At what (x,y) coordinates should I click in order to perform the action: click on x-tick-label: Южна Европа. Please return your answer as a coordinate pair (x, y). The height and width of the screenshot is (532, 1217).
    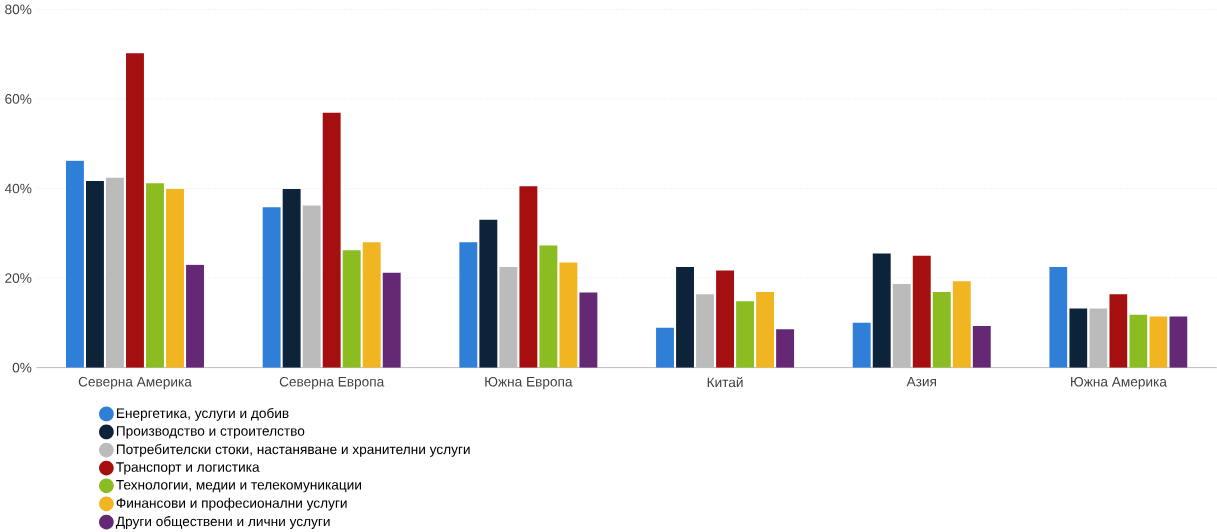
    Looking at the image, I should click on (529, 383).